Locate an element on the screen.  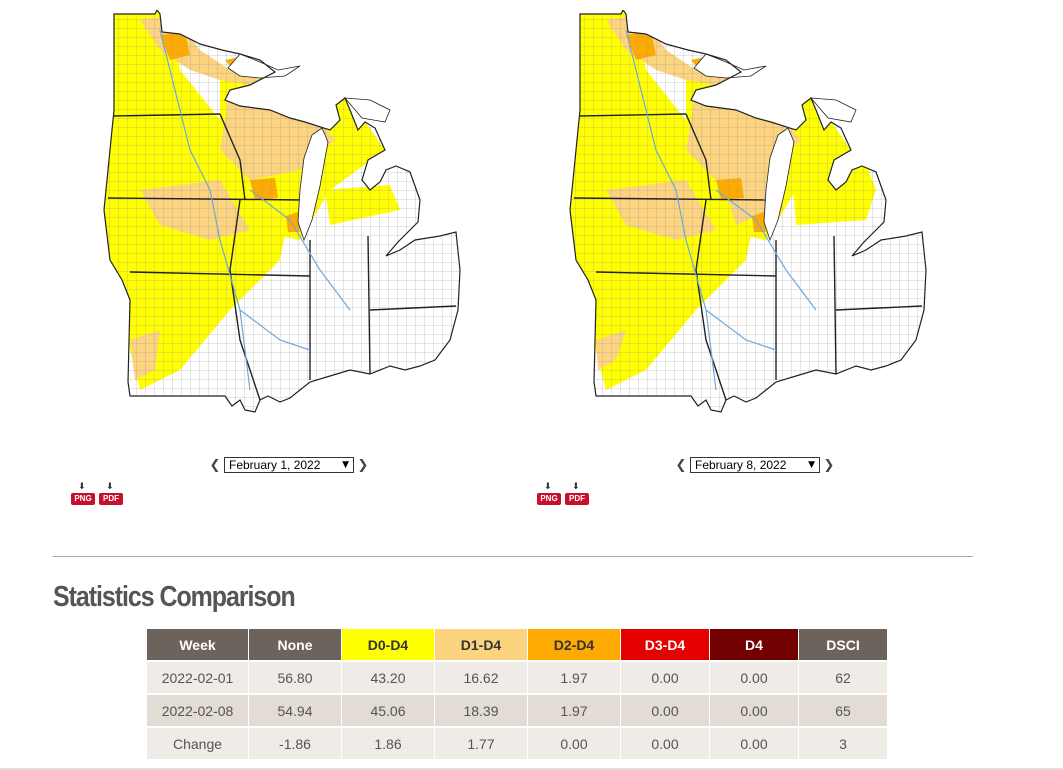
table-cell: 62 is located at coordinates (843, 676).